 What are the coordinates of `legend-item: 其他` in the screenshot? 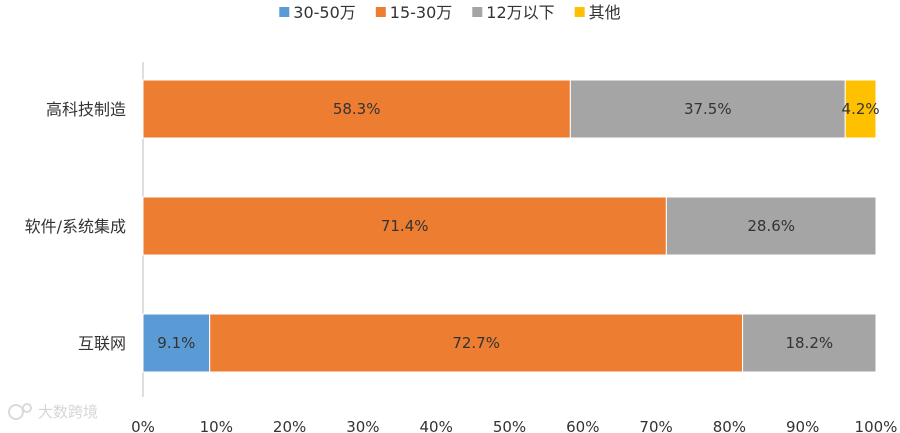 It's located at (597, 12).